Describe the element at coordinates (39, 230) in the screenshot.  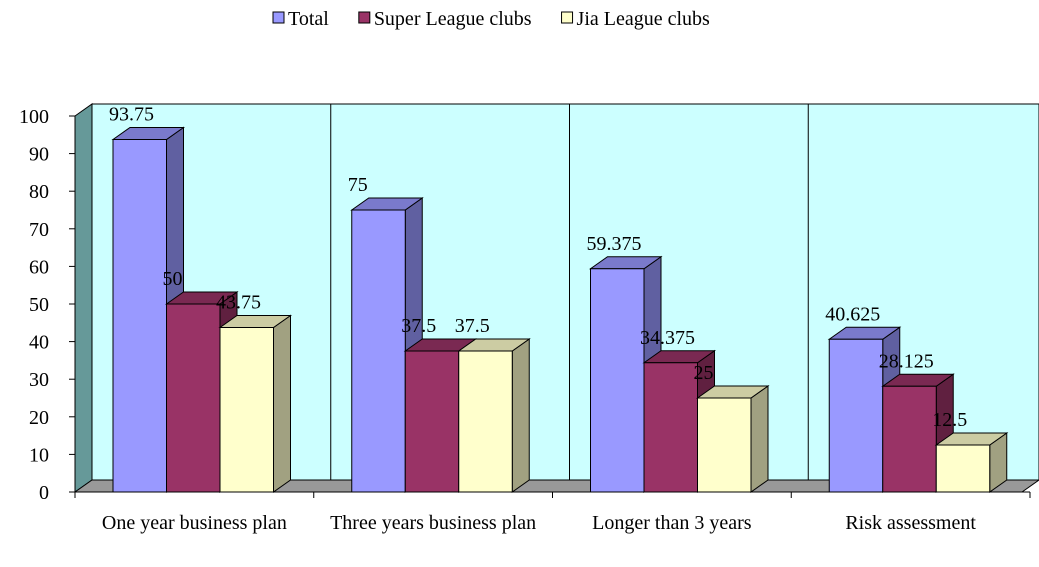
I see `y-tick-label: 70` at that location.